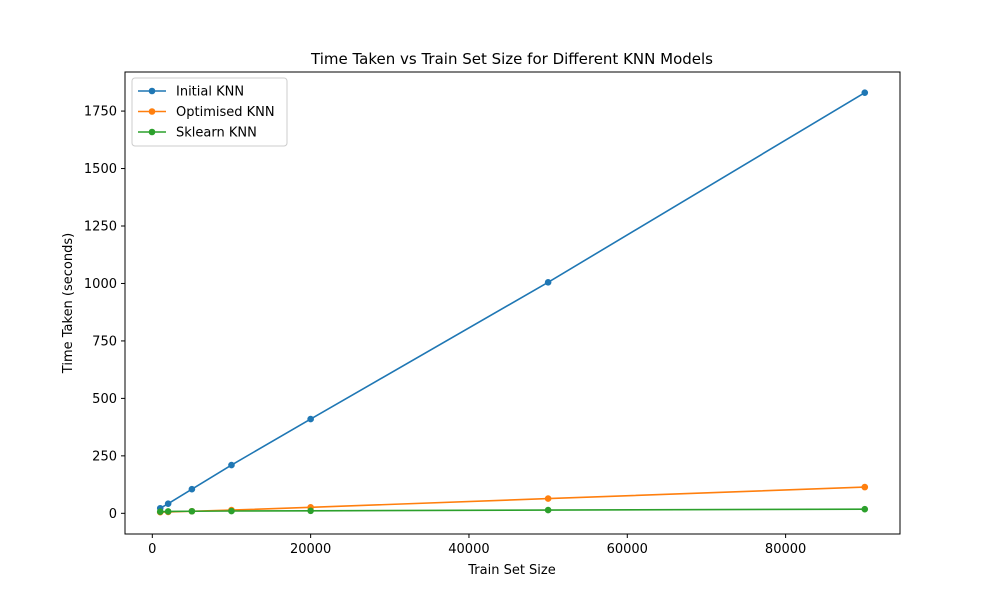 The width and height of the screenshot is (1000, 600). Describe the element at coordinates (627, 549) in the screenshot. I see `x-tick-label: 60000` at that location.